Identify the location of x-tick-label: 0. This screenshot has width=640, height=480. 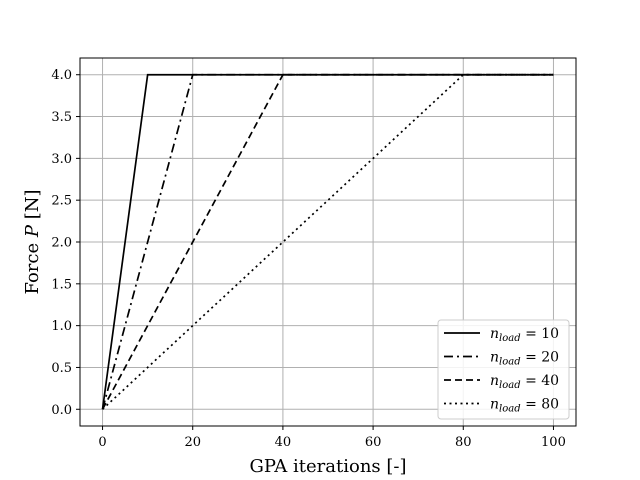
(102, 442).